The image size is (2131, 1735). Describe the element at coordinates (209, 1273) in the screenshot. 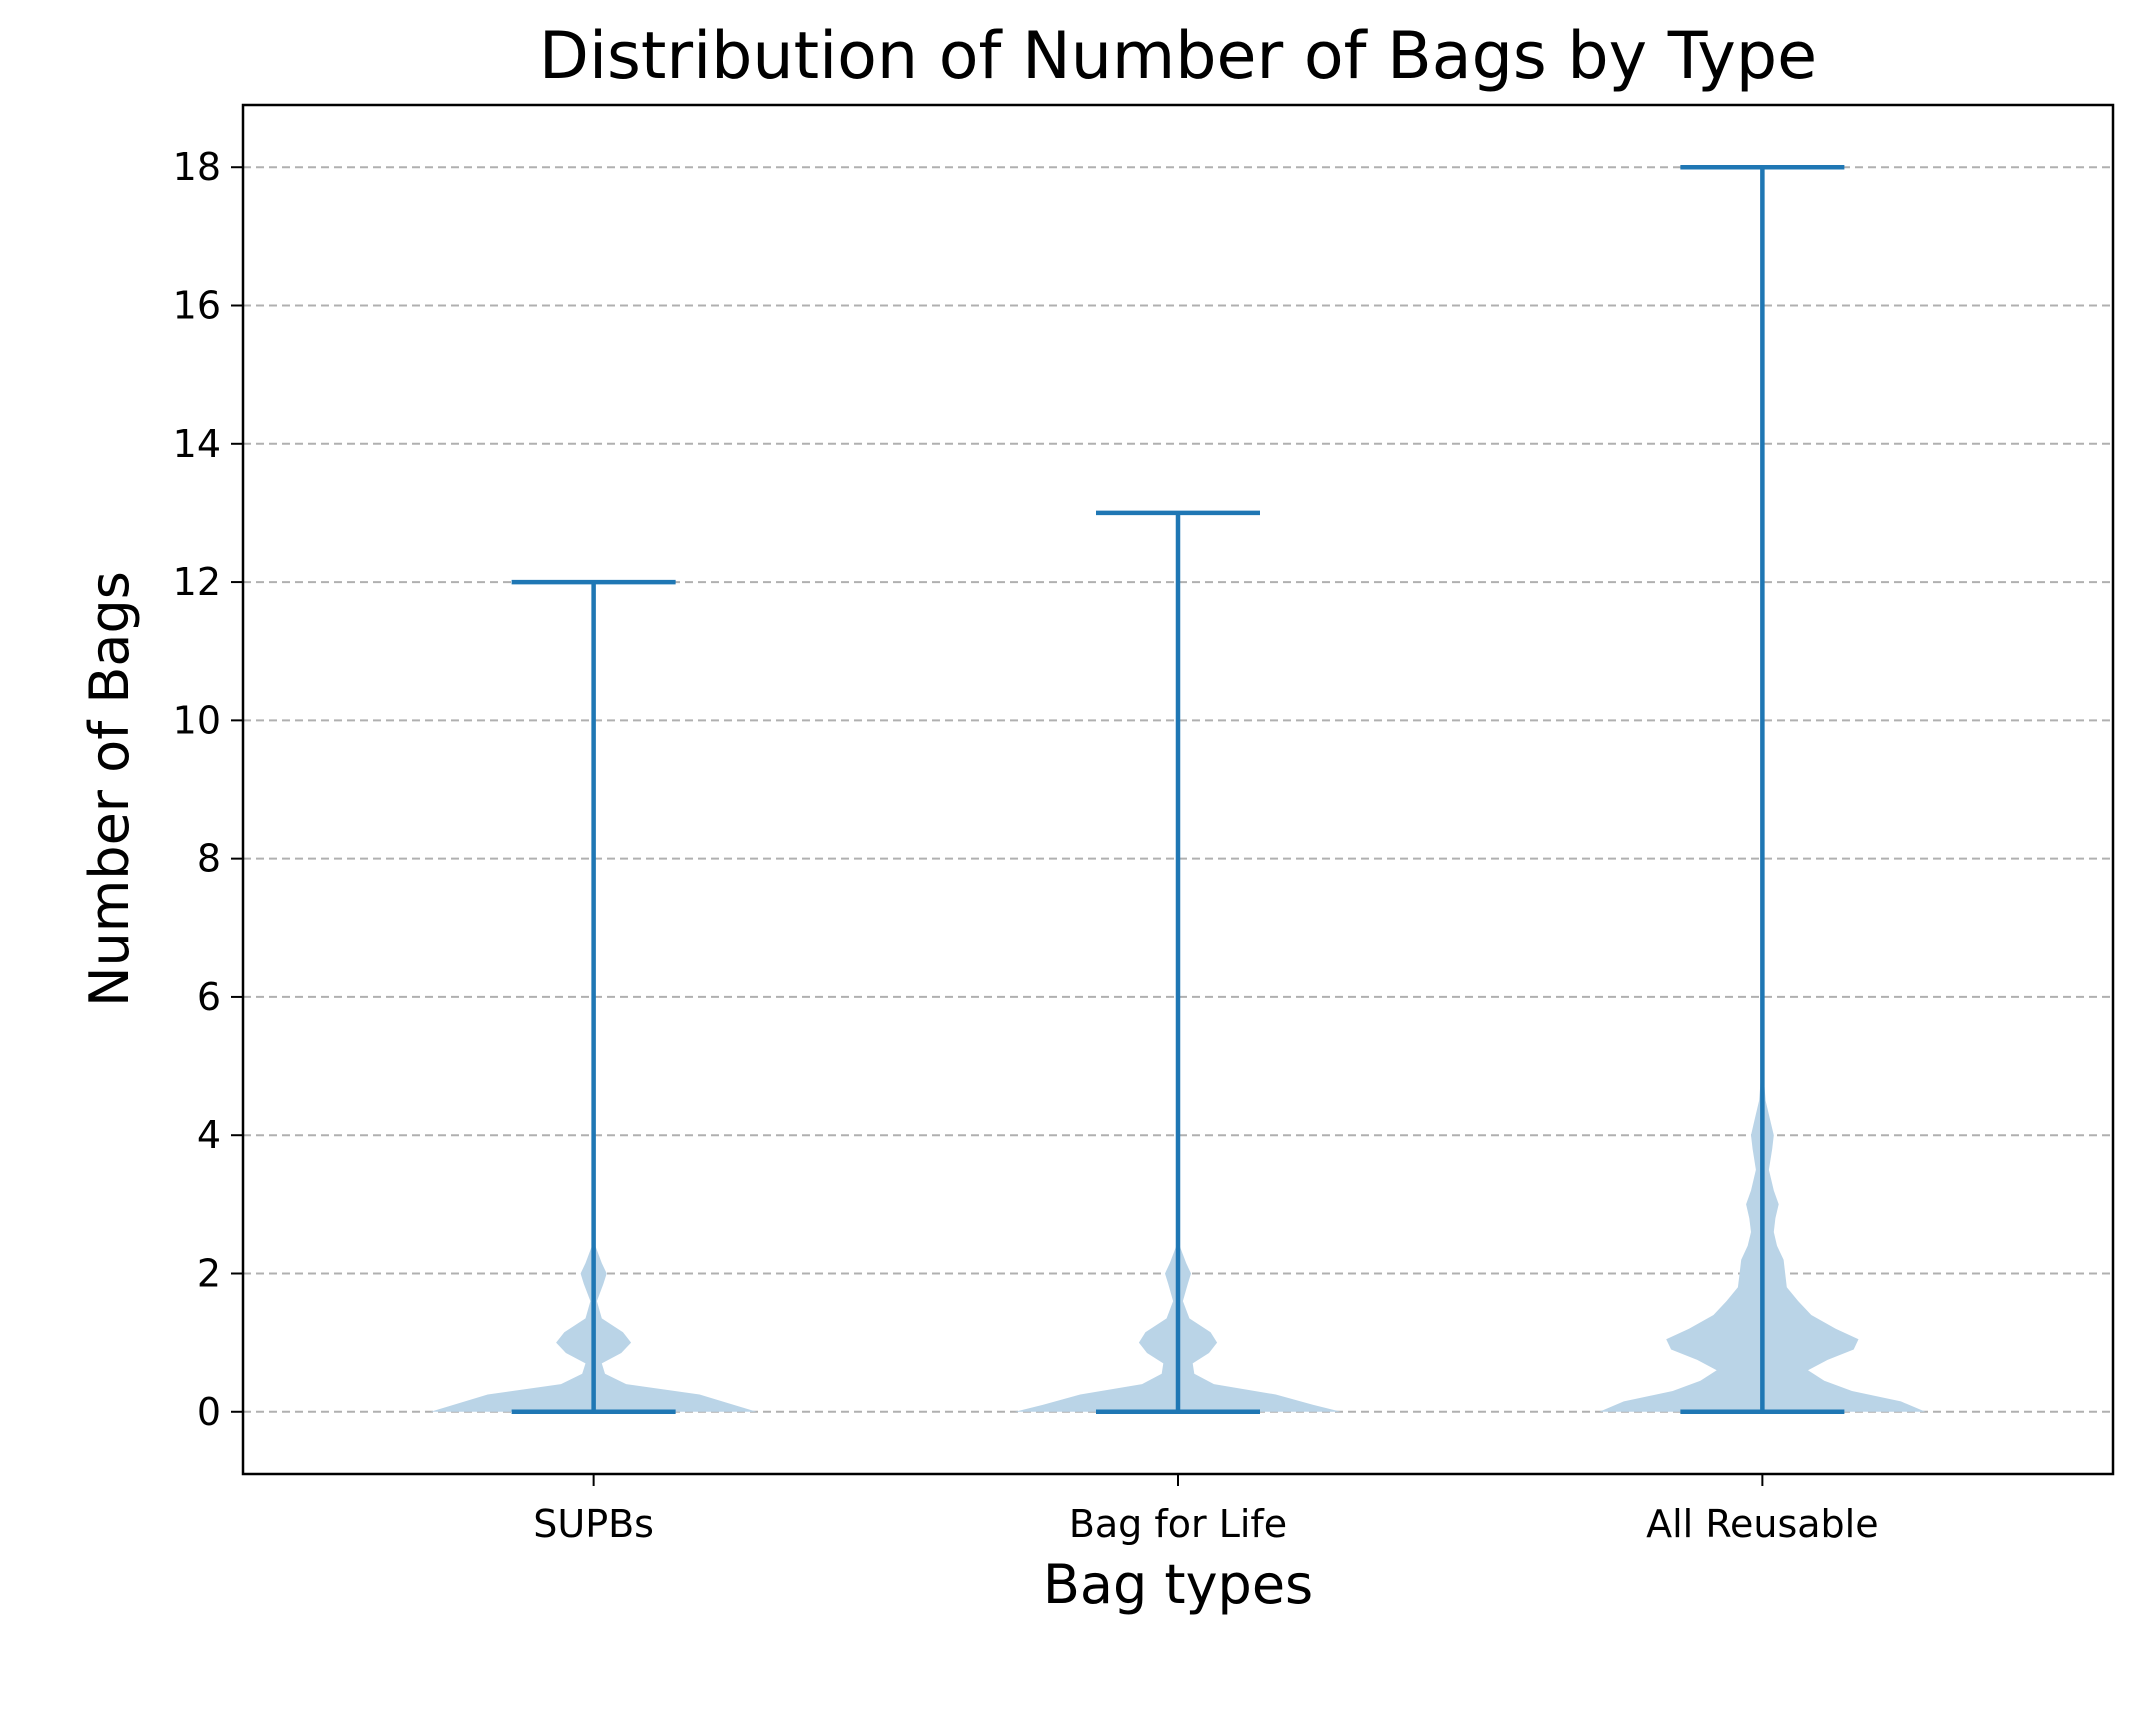

I see `y-tick-label: 2` at that location.